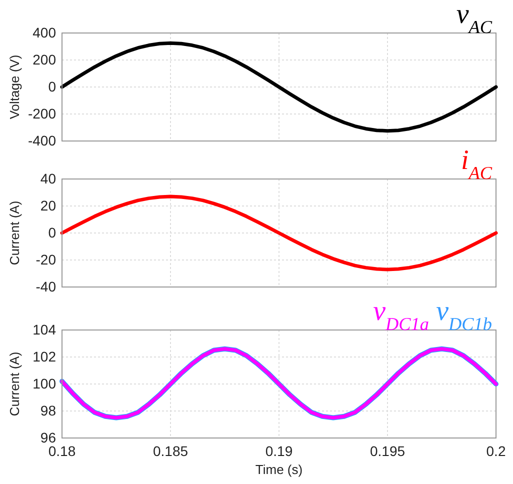 The width and height of the screenshot is (513, 484). What do you see at coordinates (44, 32) in the screenshot?
I see `y-tick-label: 400` at bounding box center [44, 32].